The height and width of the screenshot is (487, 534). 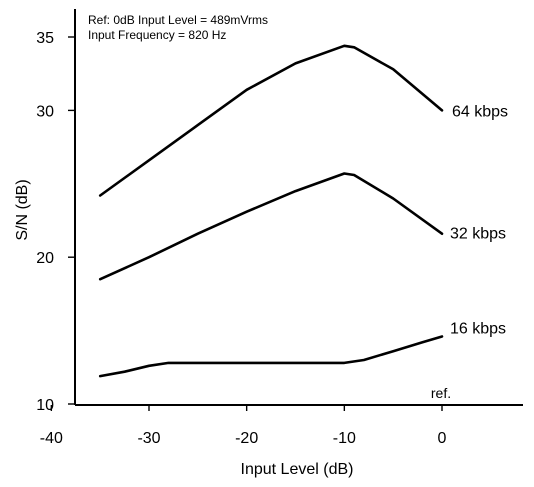 I want to click on x-tick-label: -40, so click(x=51, y=438).